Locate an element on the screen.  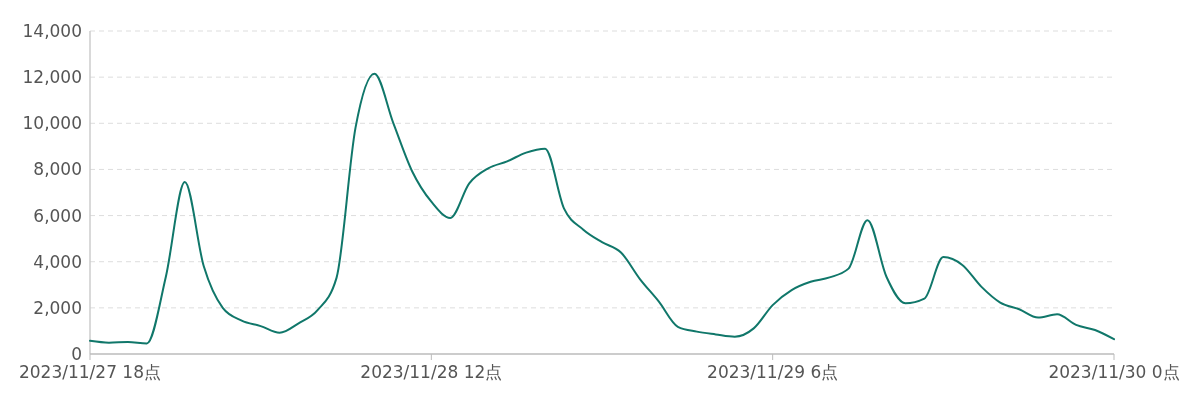
x-tick-label: 2023/11/28 12点 is located at coordinates (431, 372).